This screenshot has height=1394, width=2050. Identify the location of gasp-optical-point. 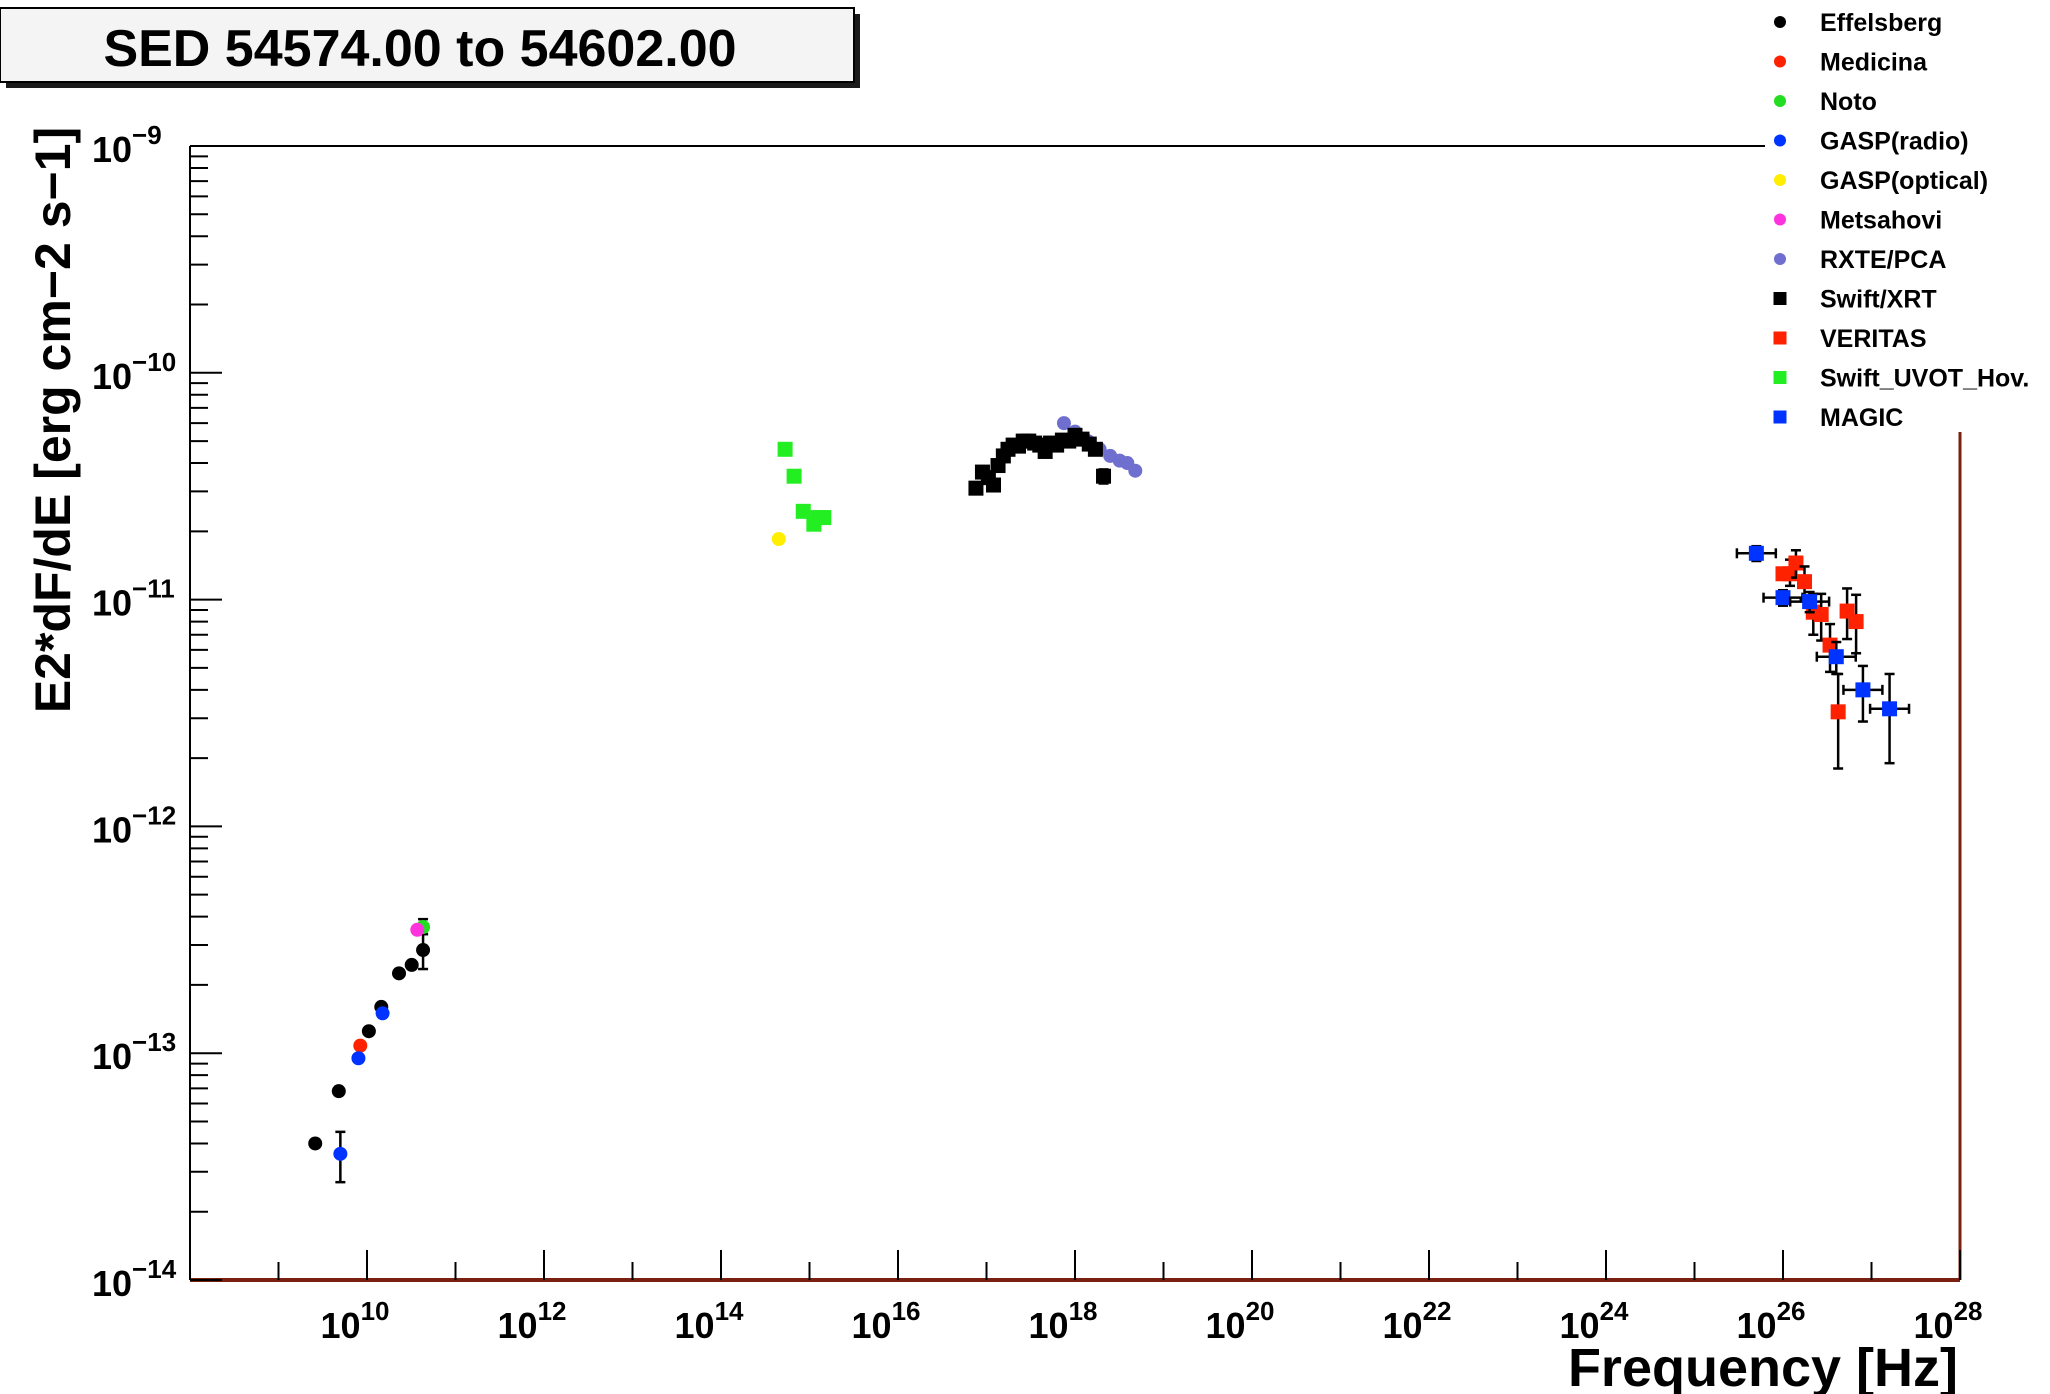
(778, 539).